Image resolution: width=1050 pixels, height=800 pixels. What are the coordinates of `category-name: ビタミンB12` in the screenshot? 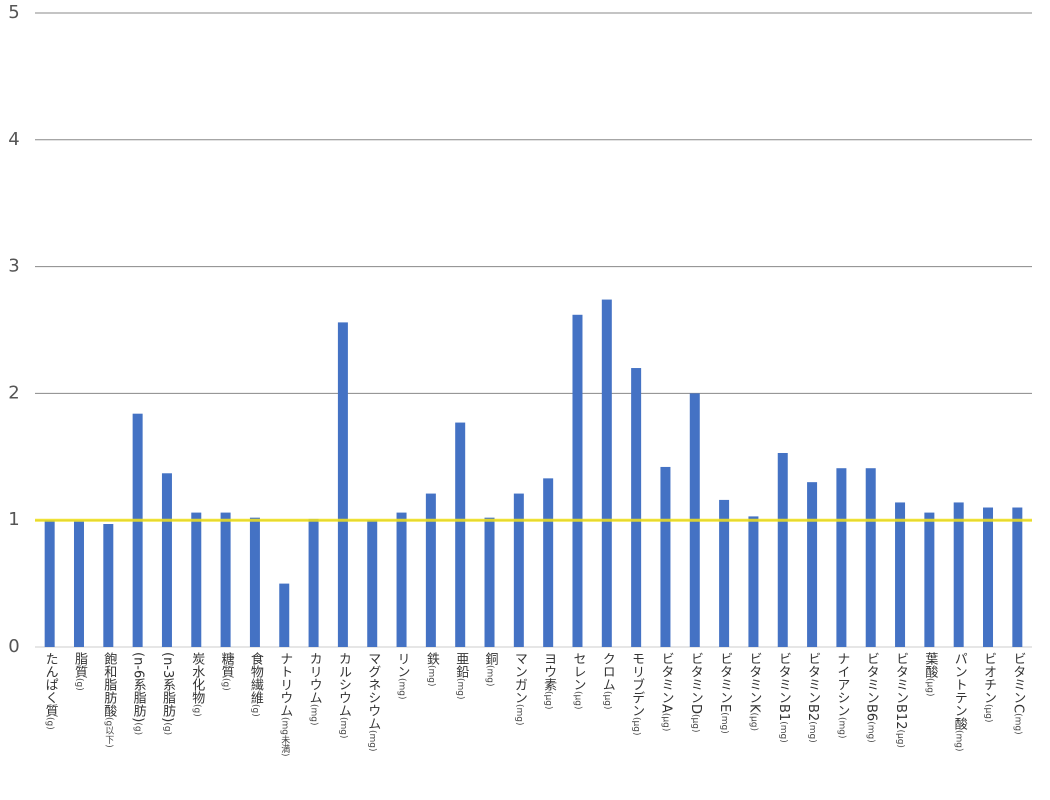 It's located at (901, 691).